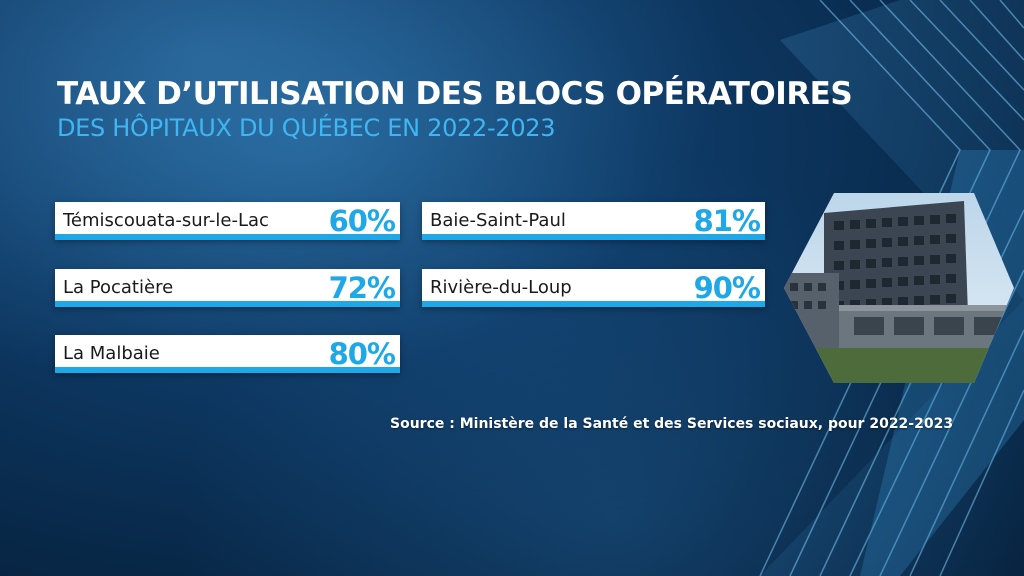 This screenshot has height=576, width=1024. I want to click on hospital-row: La Pocatière 72%, so click(227, 288).